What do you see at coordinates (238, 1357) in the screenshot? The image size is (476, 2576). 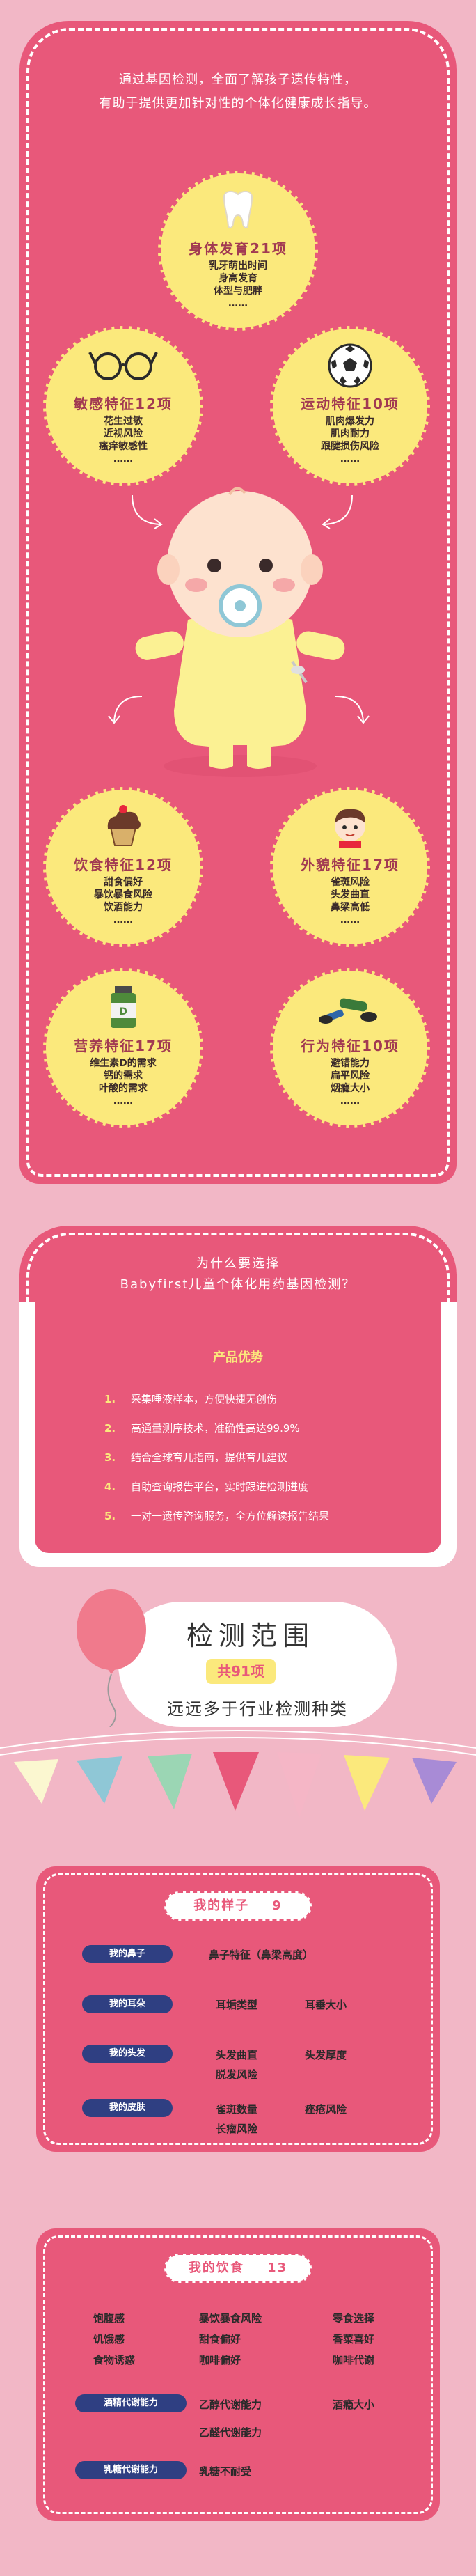 I see `advantages-title: 产品优势` at bounding box center [238, 1357].